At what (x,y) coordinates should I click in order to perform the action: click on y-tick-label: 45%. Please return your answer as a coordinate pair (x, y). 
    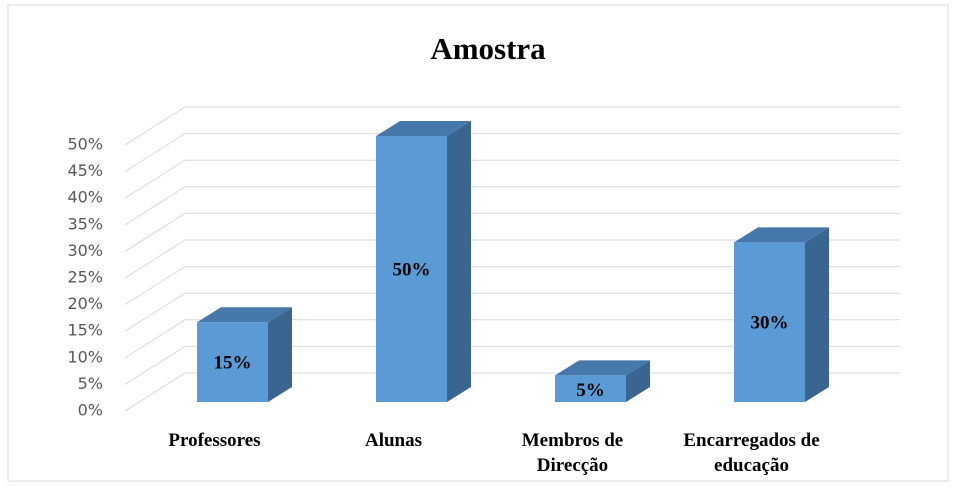
    Looking at the image, I should click on (85, 170).